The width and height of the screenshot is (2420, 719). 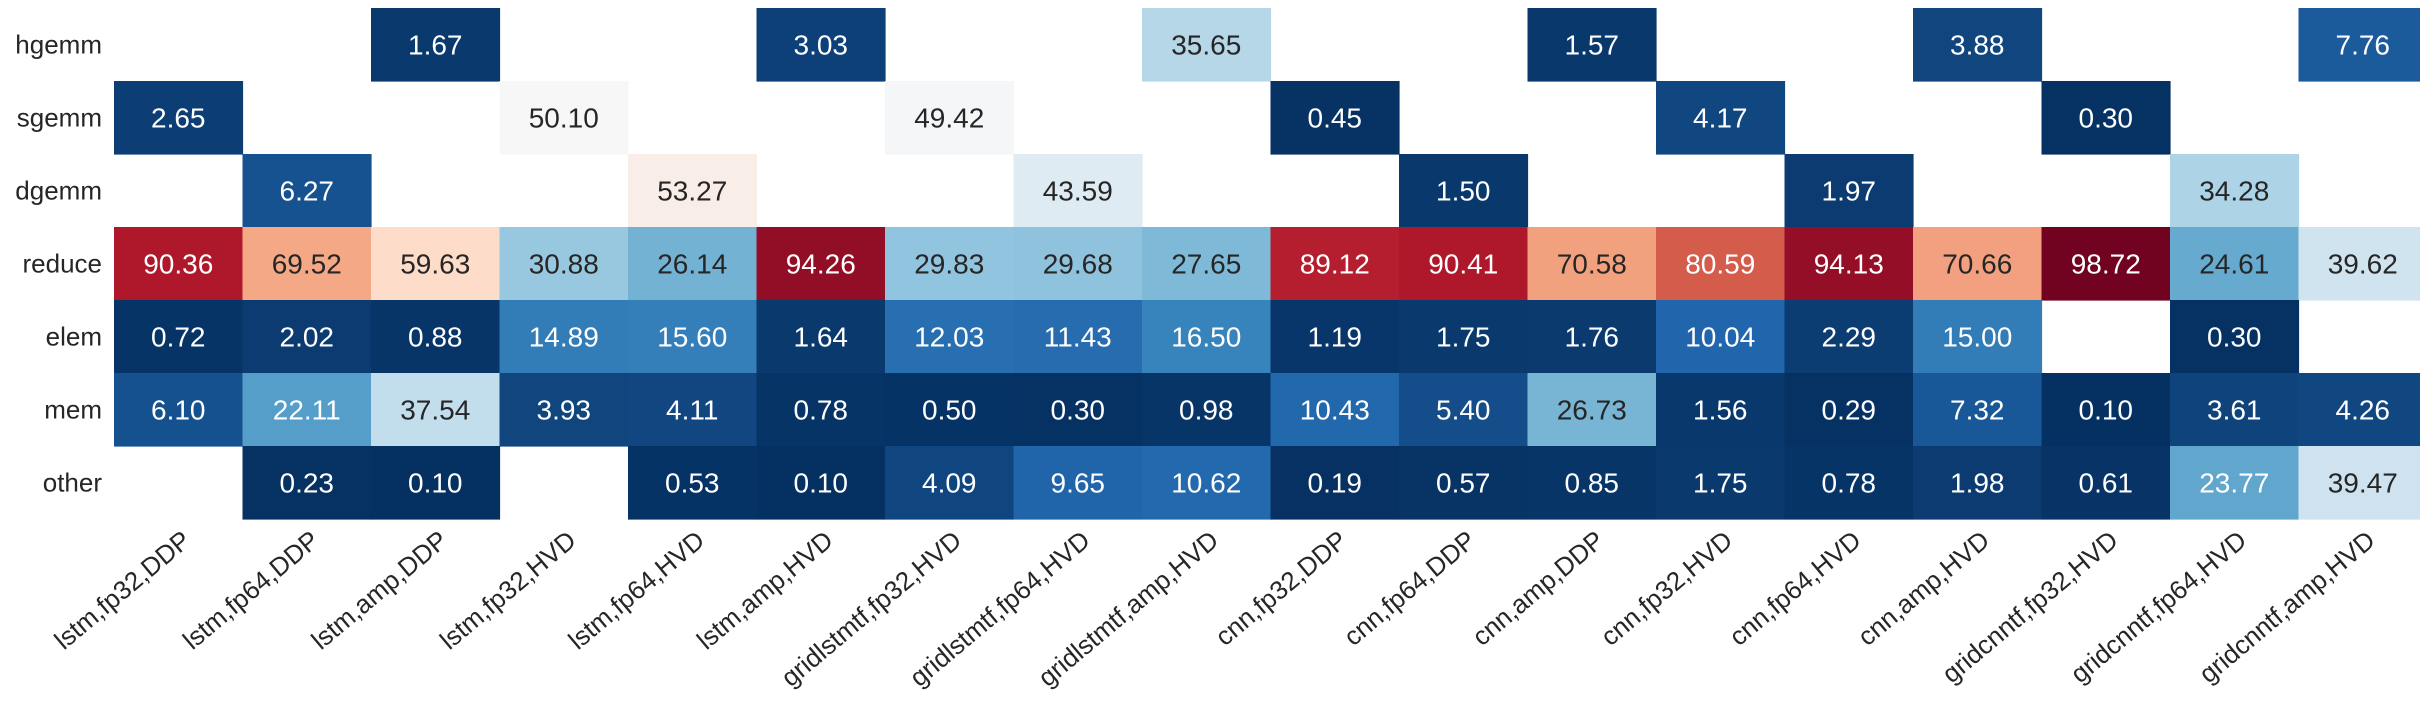 I want to click on cell-value-label: 0.61, so click(x=2106, y=483).